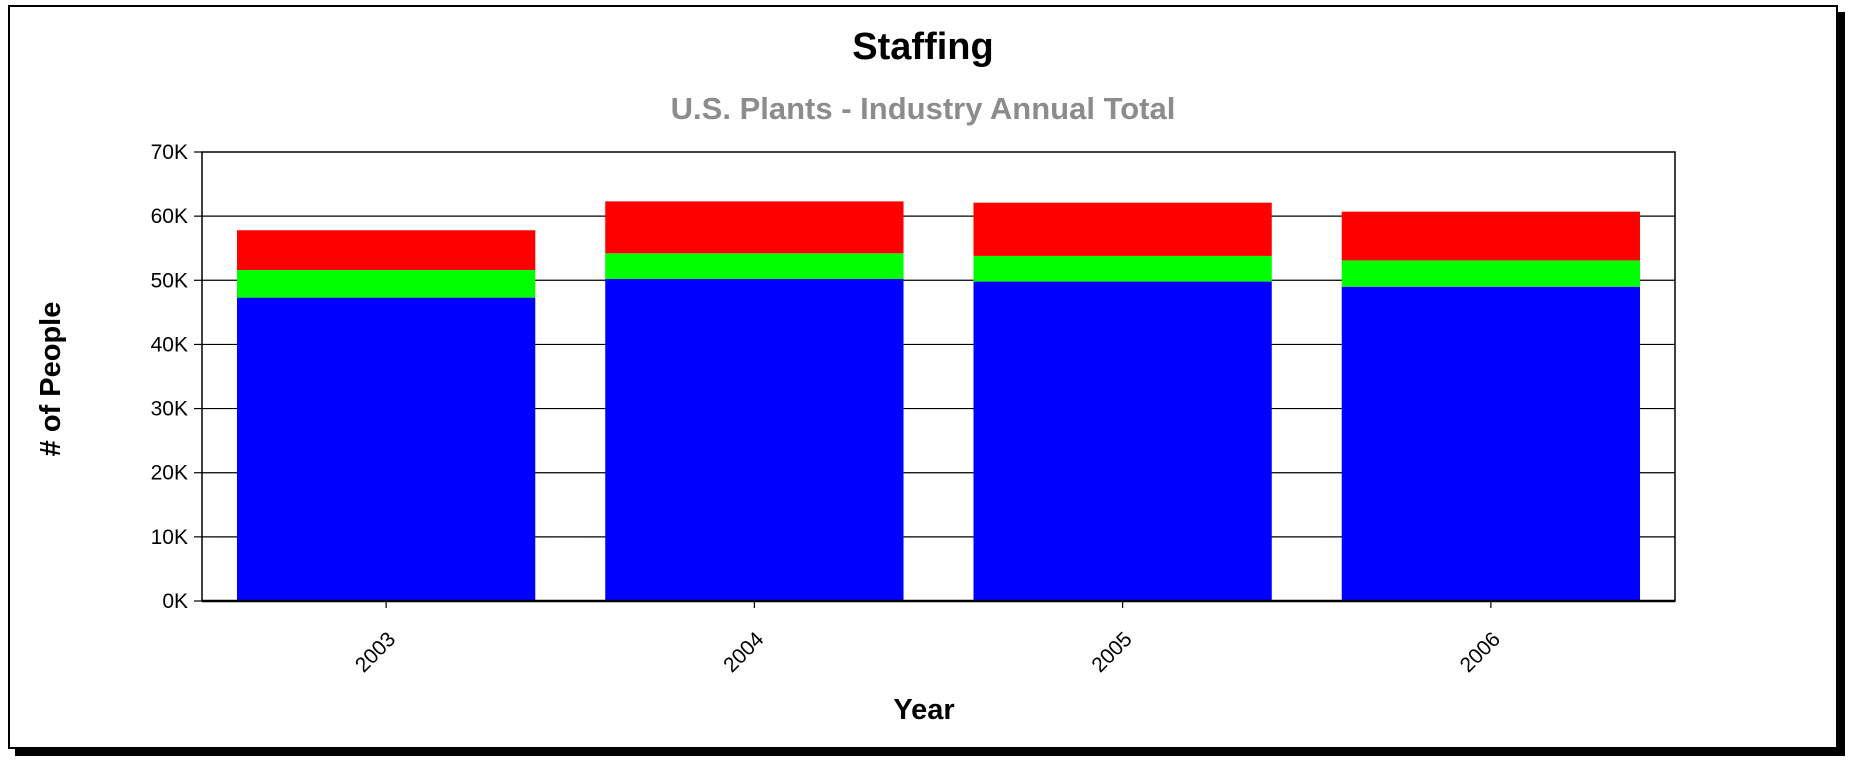 The height and width of the screenshot is (765, 1851). What do you see at coordinates (928, 653) in the screenshot?
I see `x-tick-labels: 2003 2004 2005 2006` at bounding box center [928, 653].